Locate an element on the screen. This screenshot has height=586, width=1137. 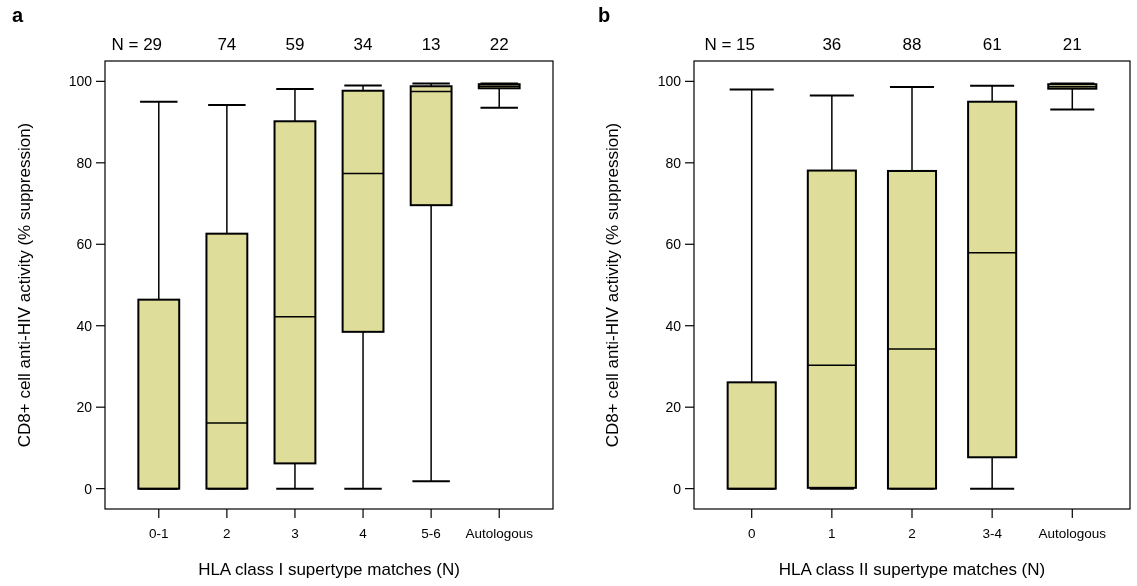
text: 21 is located at coordinates (1072, 44).